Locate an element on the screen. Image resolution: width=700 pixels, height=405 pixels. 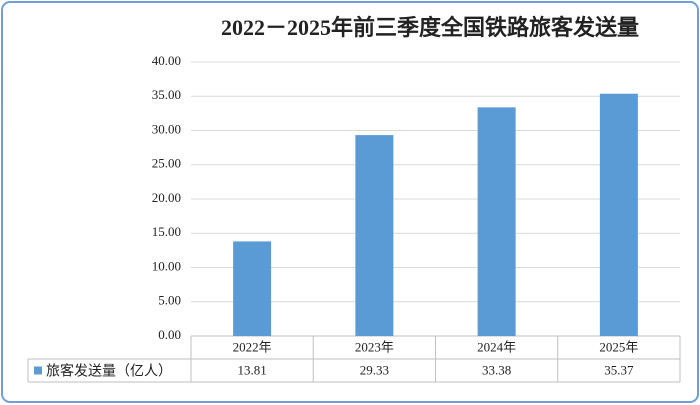
y-tick-label: 35.00 is located at coordinates (166, 94).